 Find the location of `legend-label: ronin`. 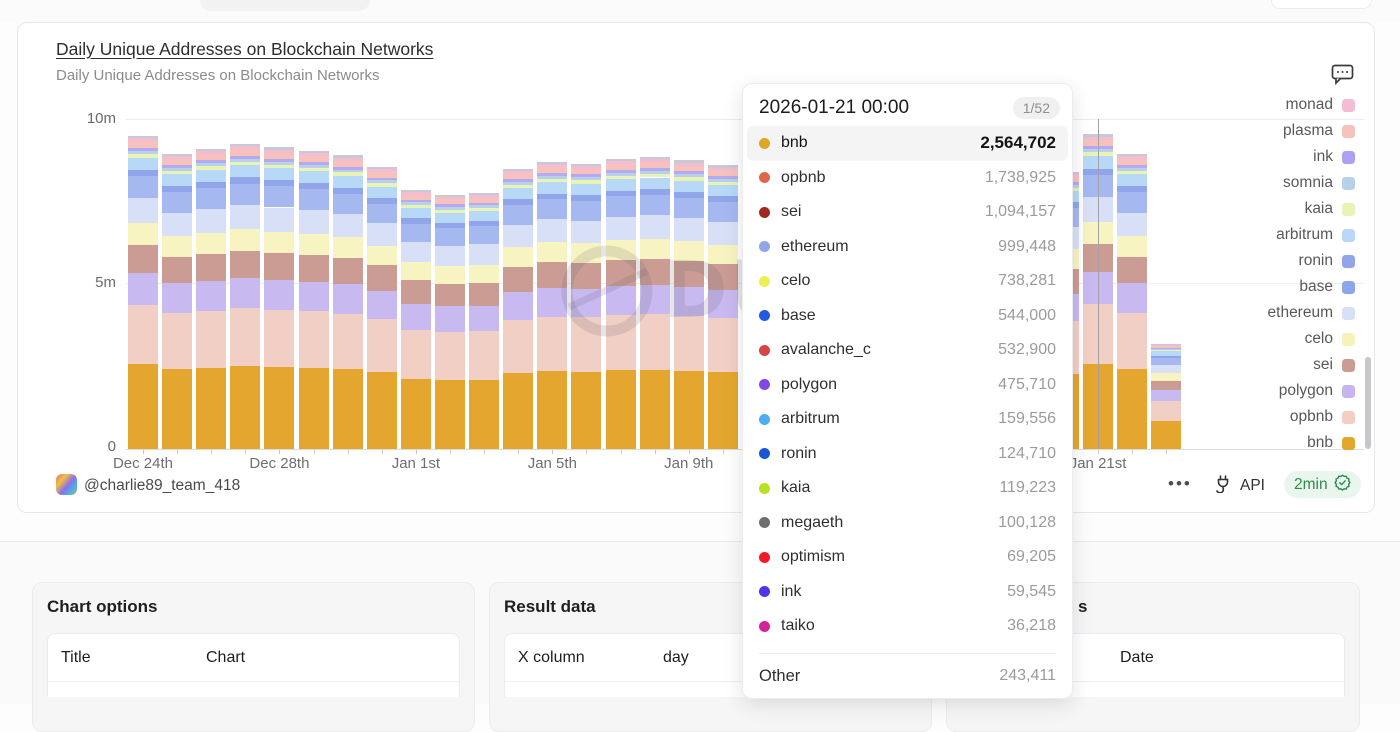

legend-label: ronin is located at coordinates (1315, 260).